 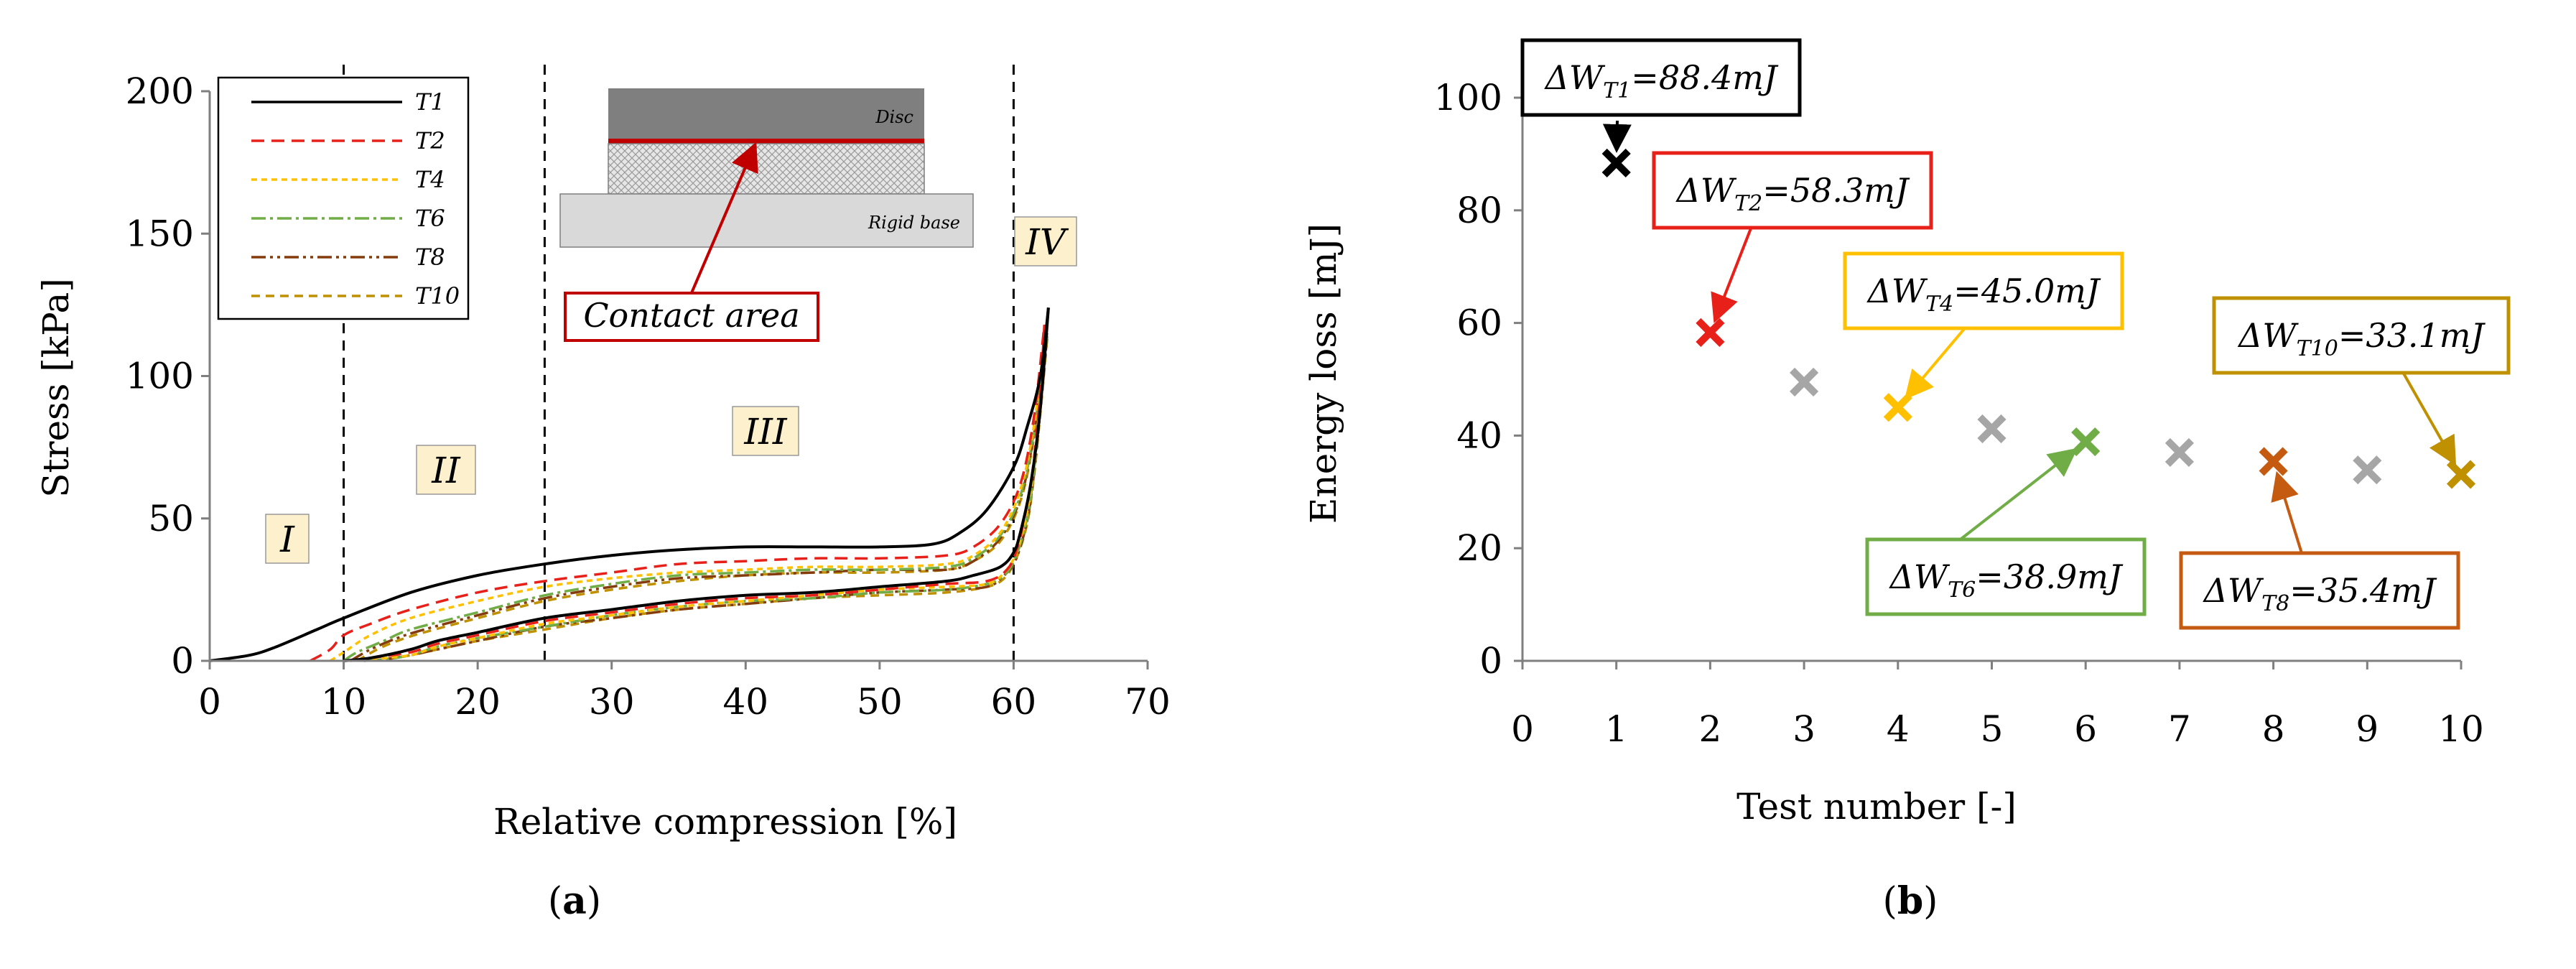 I want to click on chart-b-x-tick-label: 9, so click(x=2367, y=729).